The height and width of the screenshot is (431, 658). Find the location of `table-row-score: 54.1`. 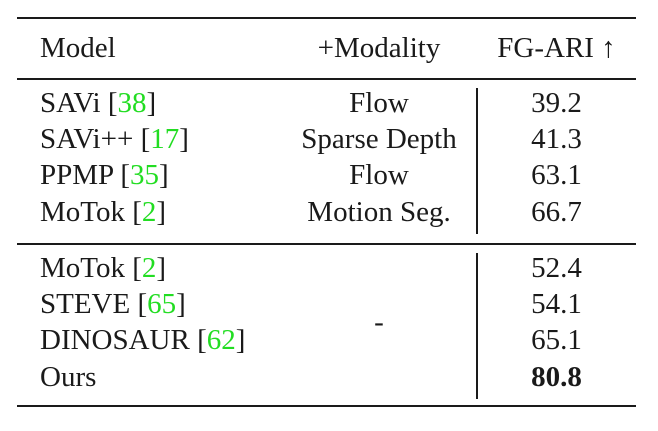

table-row-score: 54.1 is located at coordinates (556, 304).